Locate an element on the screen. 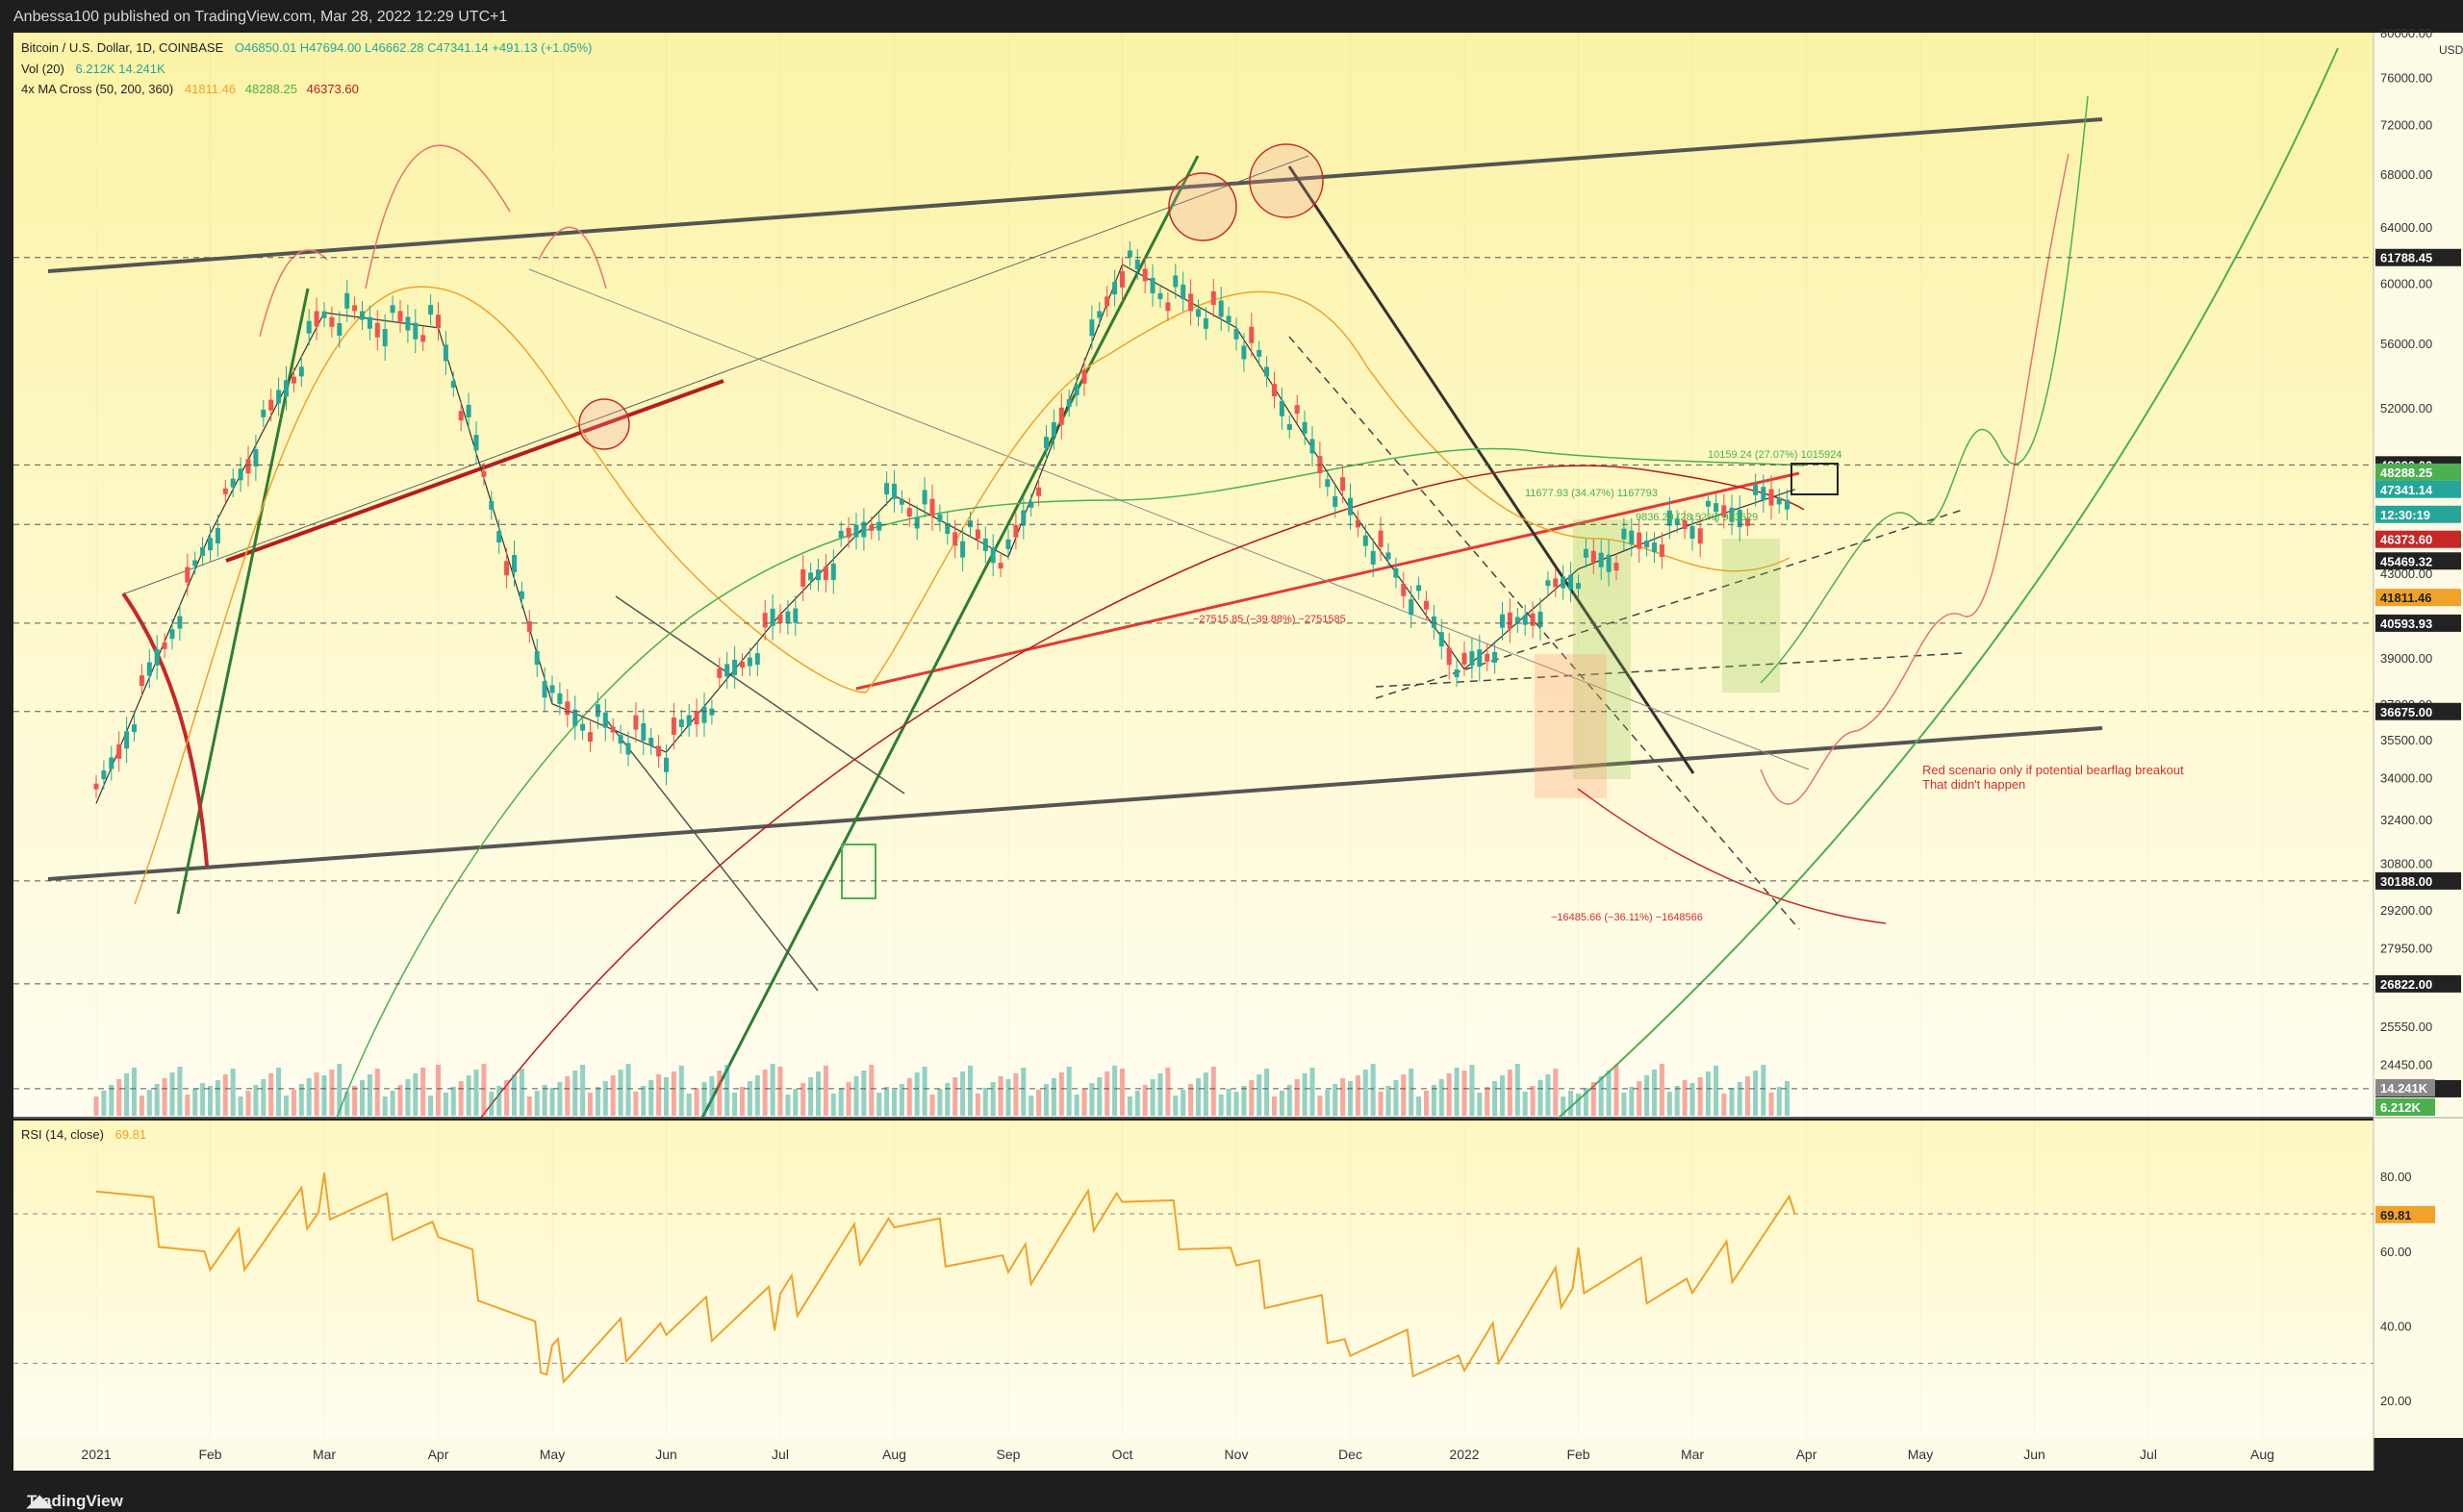 Image resolution: width=2463 pixels, height=1512 pixels. rsi-tick-label: 60.00 is located at coordinates (2396, 1252).